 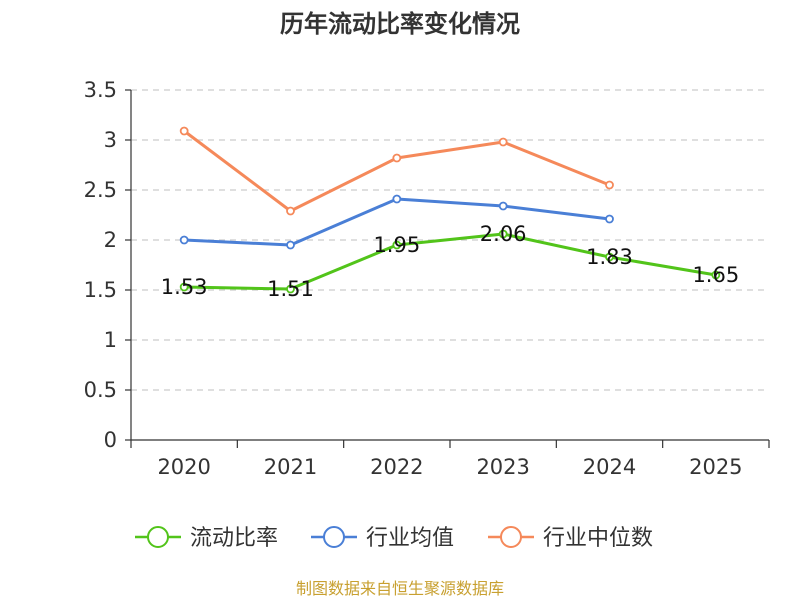 I want to click on data-labels: 1.53 1.51 1.95 2.06 1.83 1.65, so click(x=450, y=261).